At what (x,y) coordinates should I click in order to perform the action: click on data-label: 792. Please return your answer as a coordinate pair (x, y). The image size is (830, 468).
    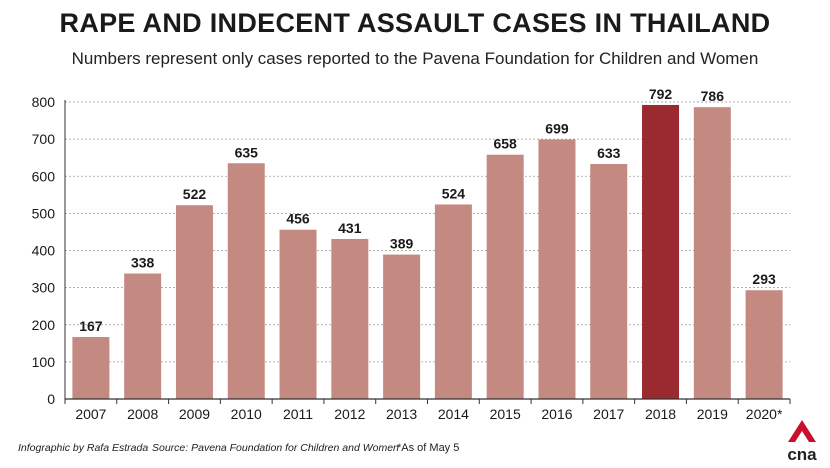
    Looking at the image, I should click on (661, 94).